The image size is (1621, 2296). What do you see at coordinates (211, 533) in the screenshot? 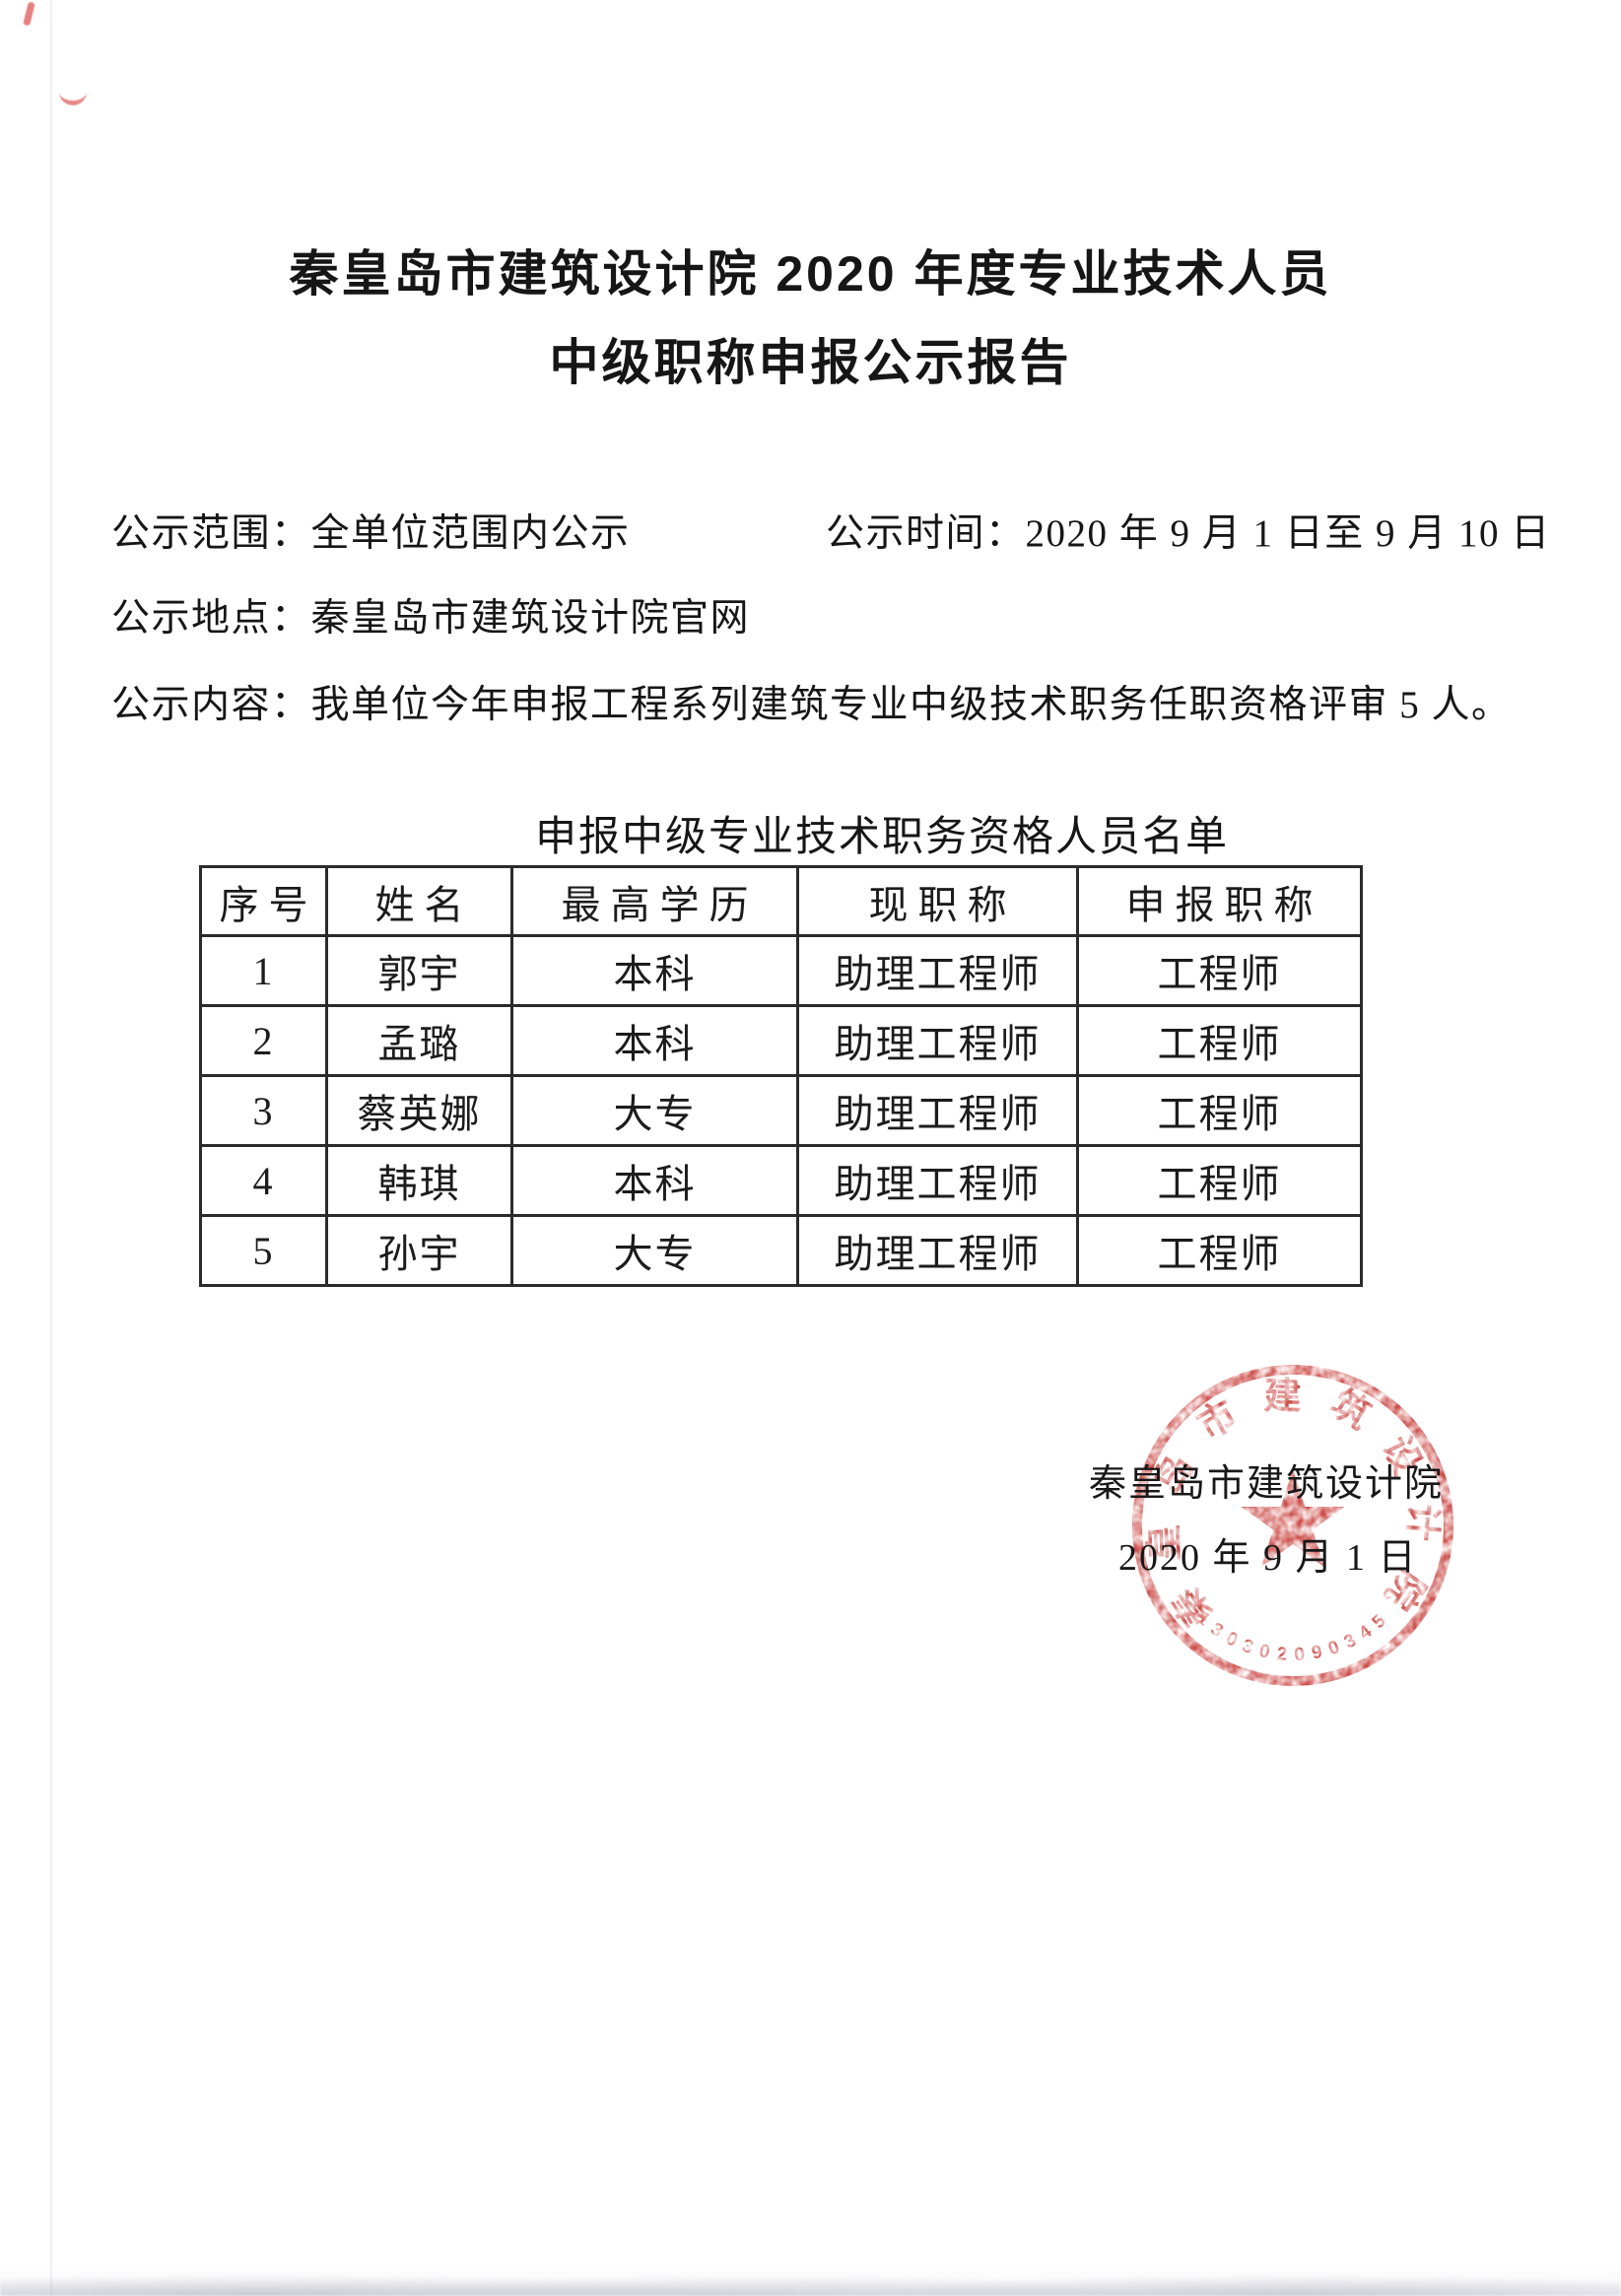
I see `scope-label: 公示范围：` at bounding box center [211, 533].